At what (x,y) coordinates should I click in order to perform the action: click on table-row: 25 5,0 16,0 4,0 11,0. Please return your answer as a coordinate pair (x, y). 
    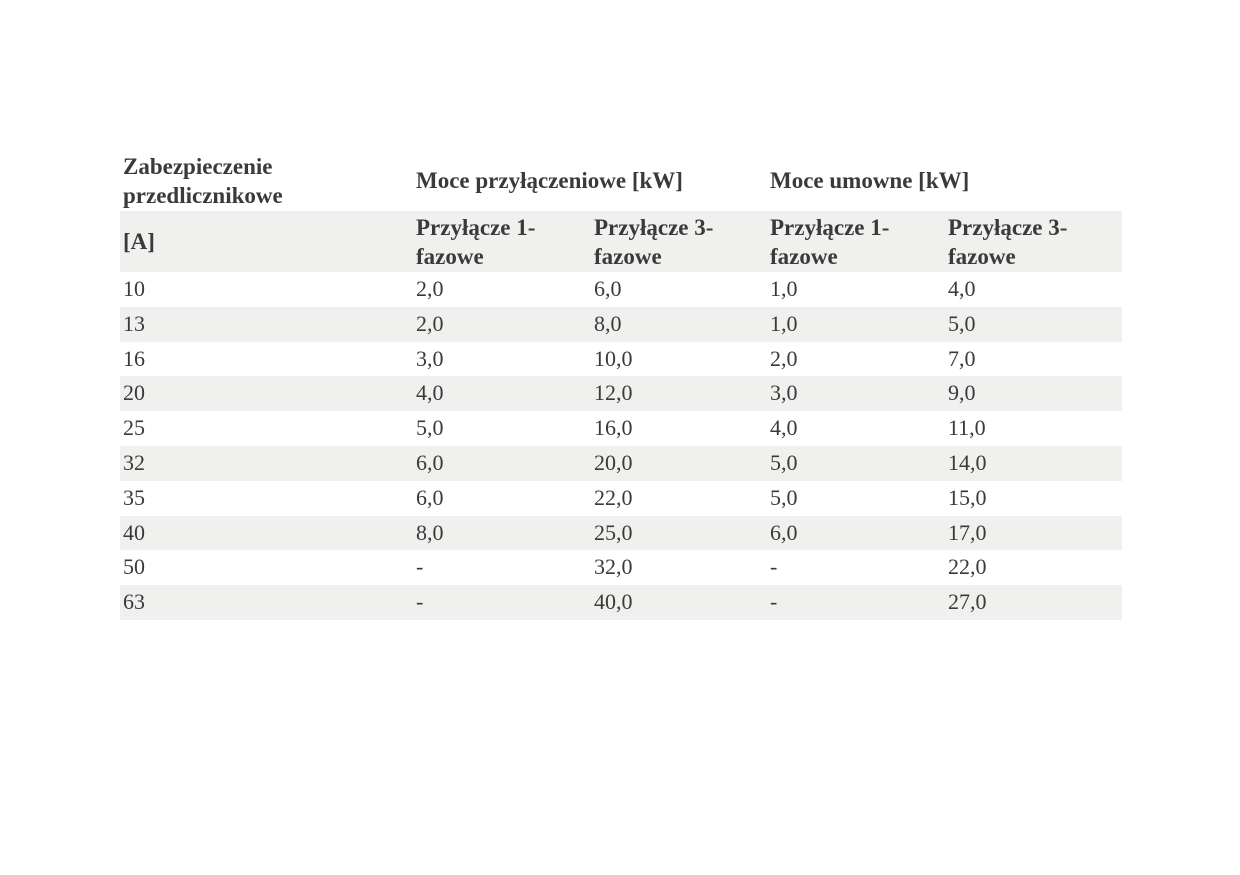
    Looking at the image, I should click on (621, 428).